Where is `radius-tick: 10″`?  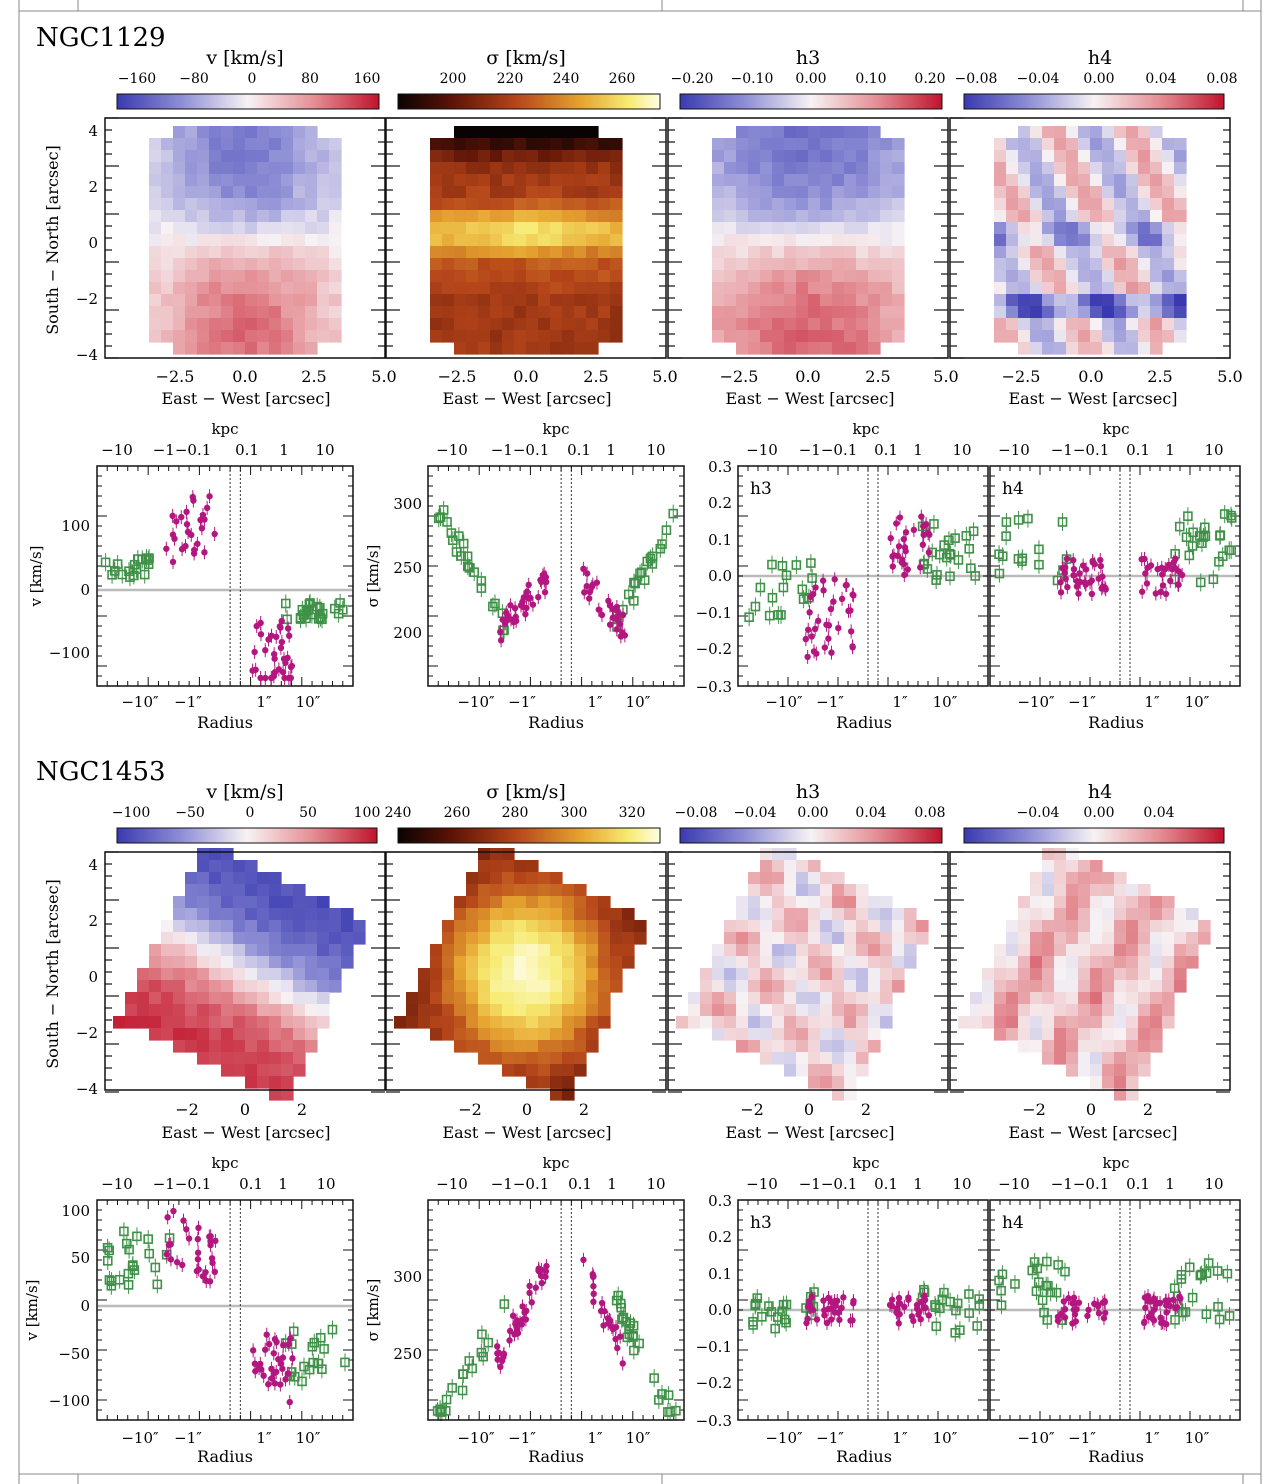 radius-tick: 10″ is located at coordinates (945, 702).